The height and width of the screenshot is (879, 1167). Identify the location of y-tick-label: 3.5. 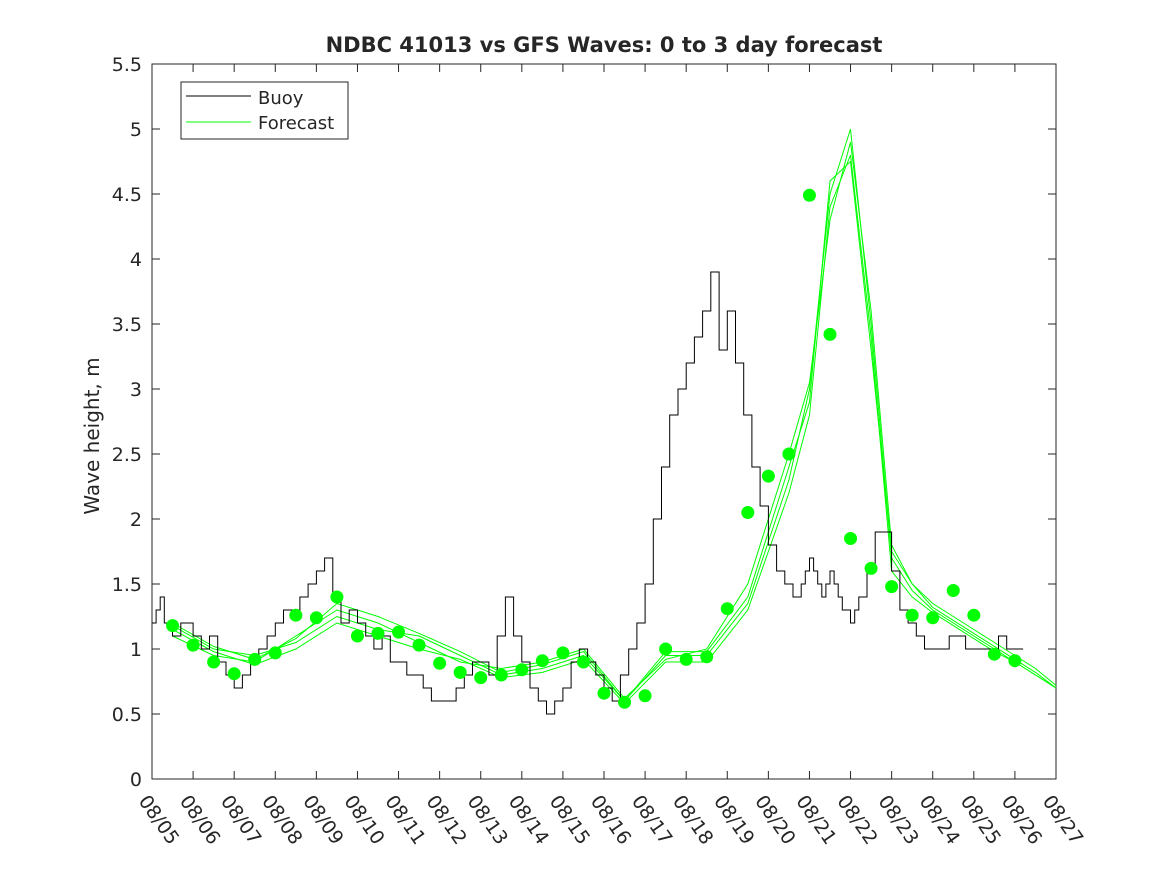
(127, 325).